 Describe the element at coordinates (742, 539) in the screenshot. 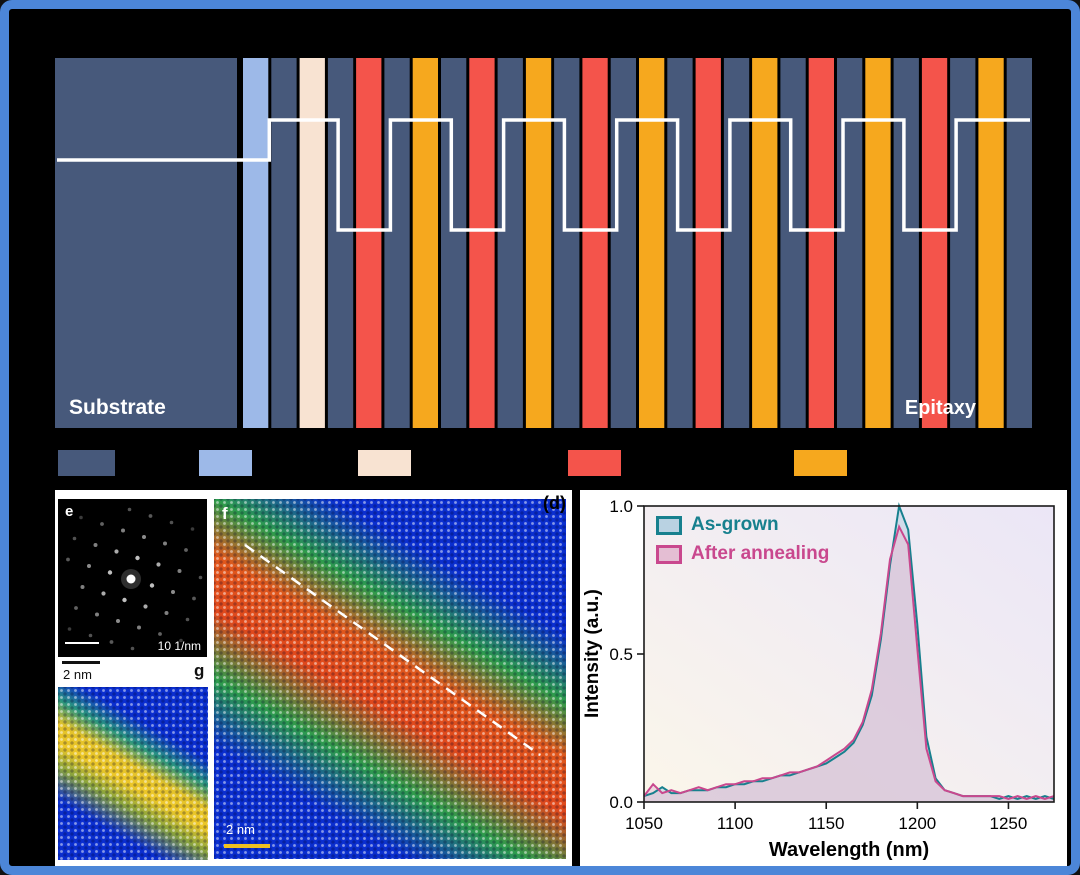

I see `chart-legend: As-grown After annealing` at that location.